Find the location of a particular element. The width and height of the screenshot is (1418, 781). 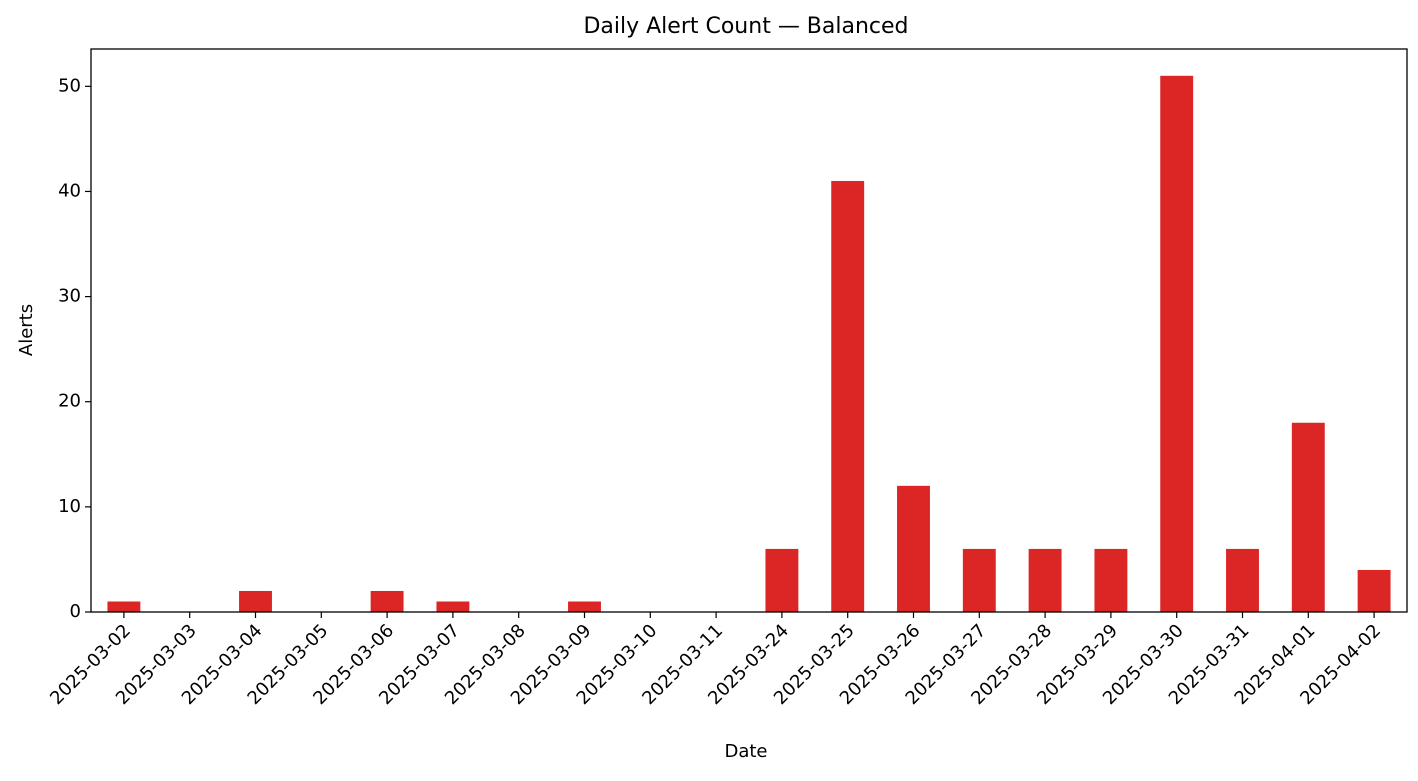

x-axis-label: Date is located at coordinates (745, 751).